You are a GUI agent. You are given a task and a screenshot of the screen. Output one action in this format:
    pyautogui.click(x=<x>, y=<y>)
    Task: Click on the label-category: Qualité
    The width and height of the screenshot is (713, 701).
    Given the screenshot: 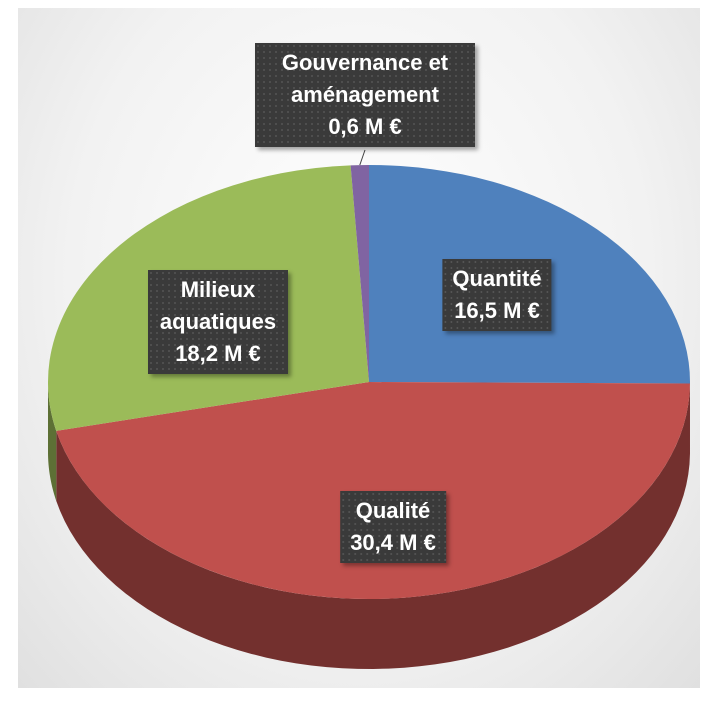 What is the action you would take?
    pyautogui.click(x=393, y=510)
    